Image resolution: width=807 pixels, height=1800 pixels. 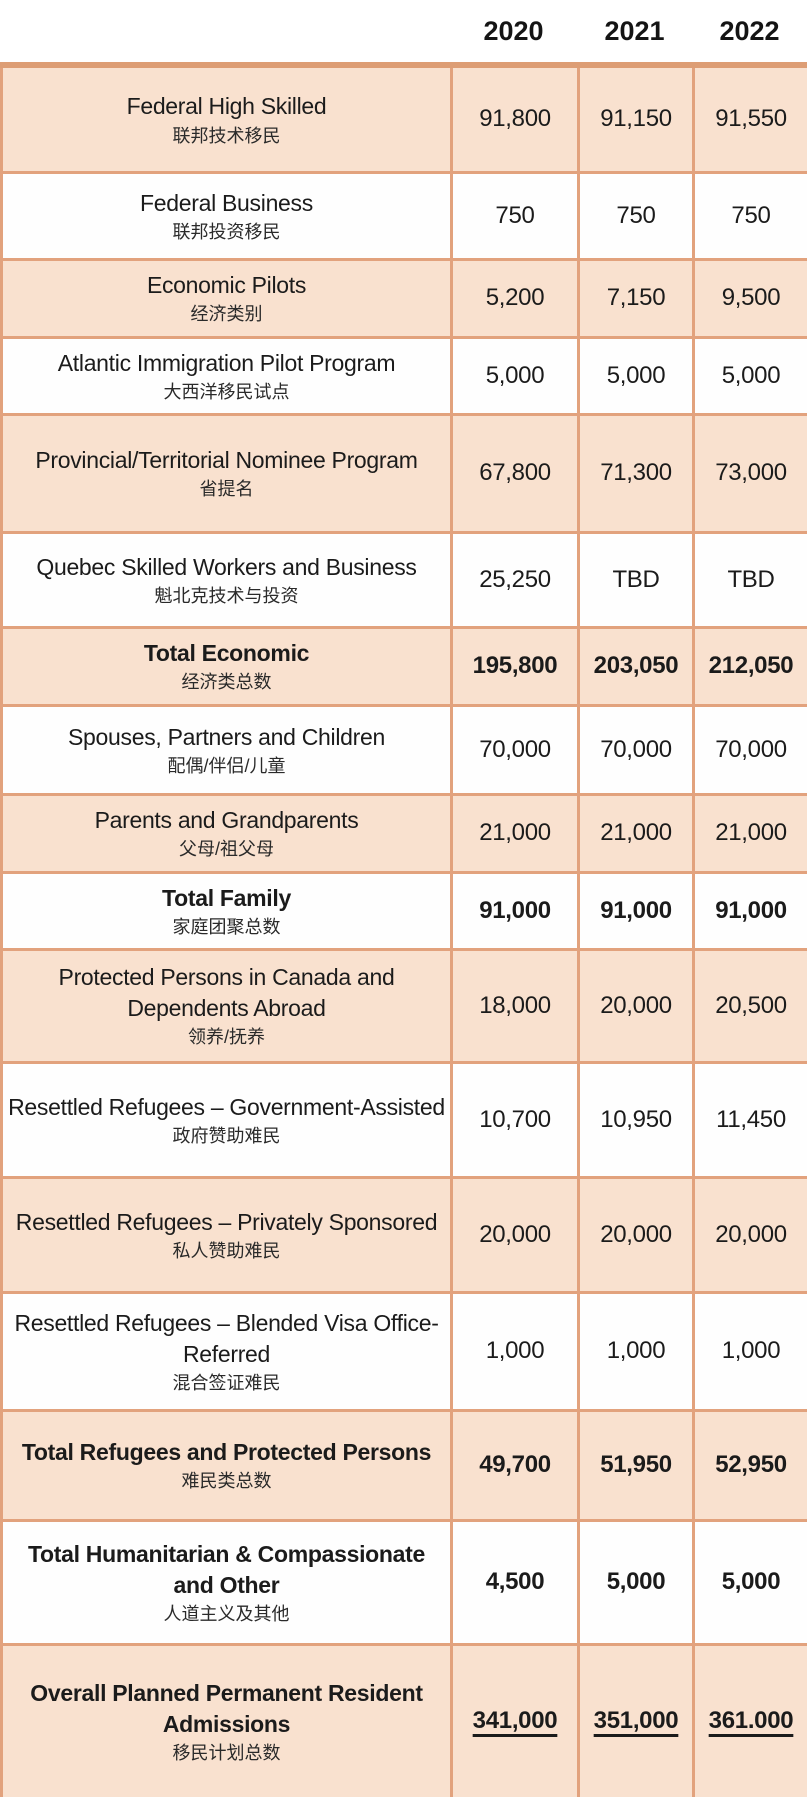 What do you see at coordinates (636, 298) in the screenshot?
I see `value-cell-2021: 7,150` at bounding box center [636, 298].